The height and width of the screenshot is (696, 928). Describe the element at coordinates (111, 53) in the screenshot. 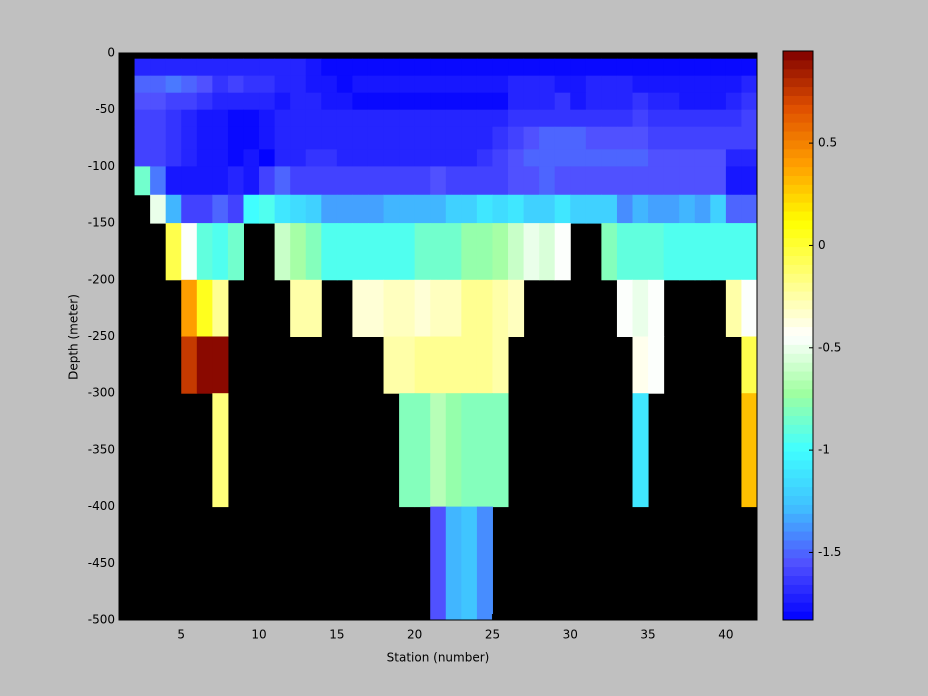

I see `y-tick-label: 0` at that location.